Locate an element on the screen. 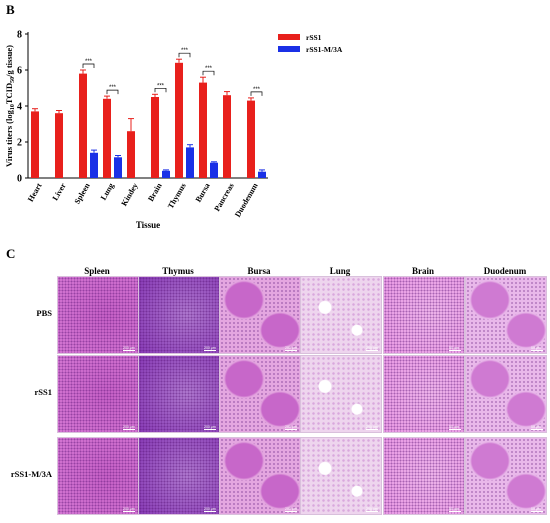  y-tick-label: 2 is located at coordinates (19, 143).